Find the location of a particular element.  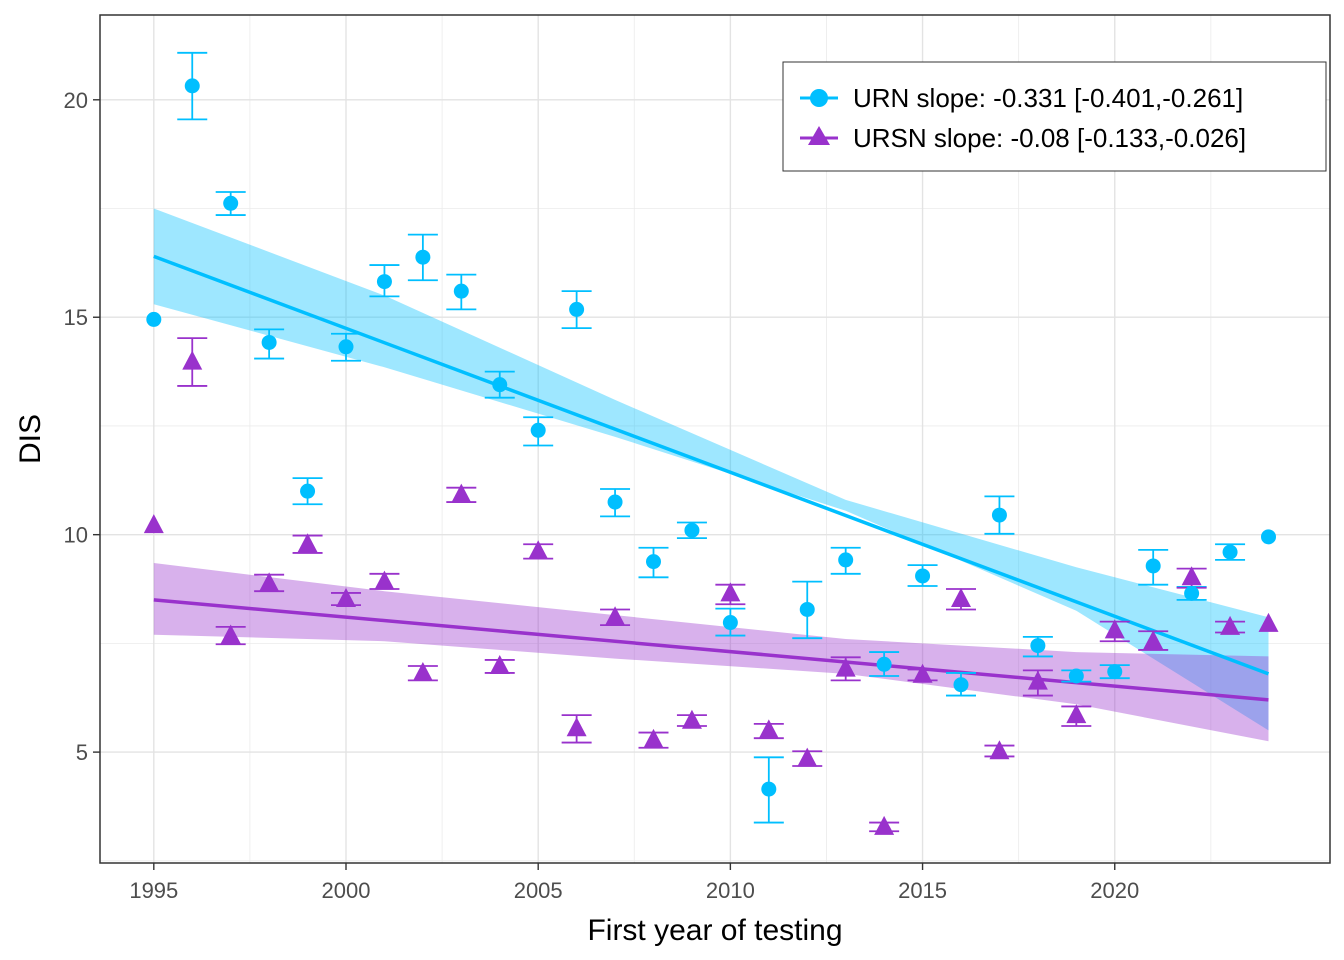

x-tick-label: 2000 is located at coordinates (346, 890).